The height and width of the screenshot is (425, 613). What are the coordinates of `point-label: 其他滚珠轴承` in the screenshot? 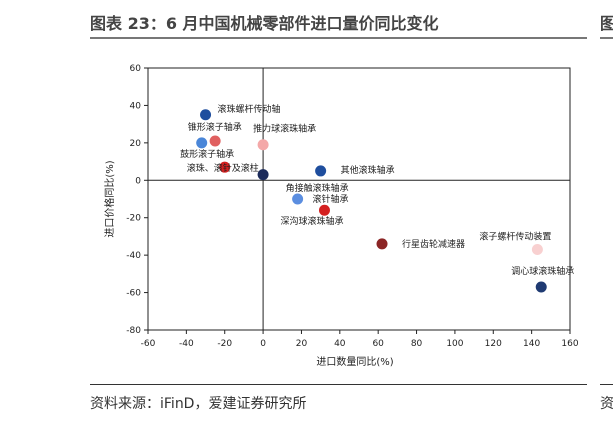 It's located at (368, 170).